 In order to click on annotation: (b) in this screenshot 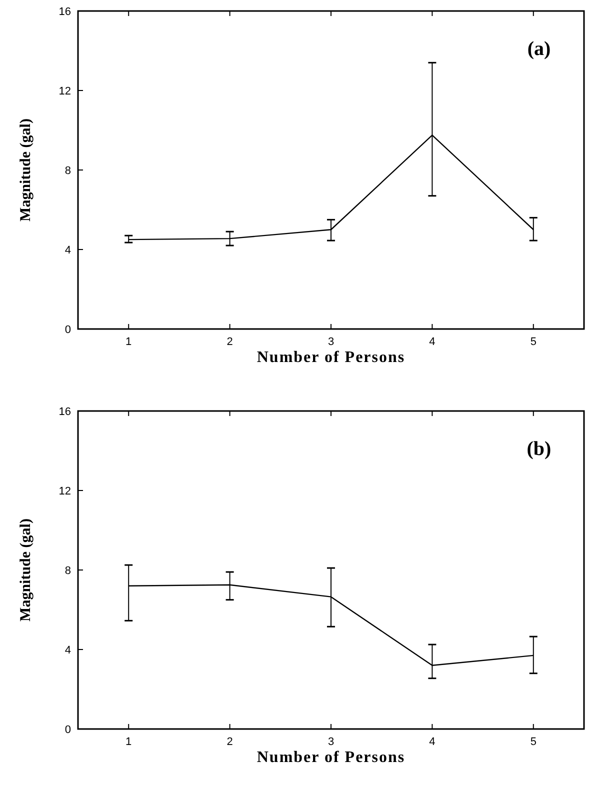, I will do `click(539, 449)`.